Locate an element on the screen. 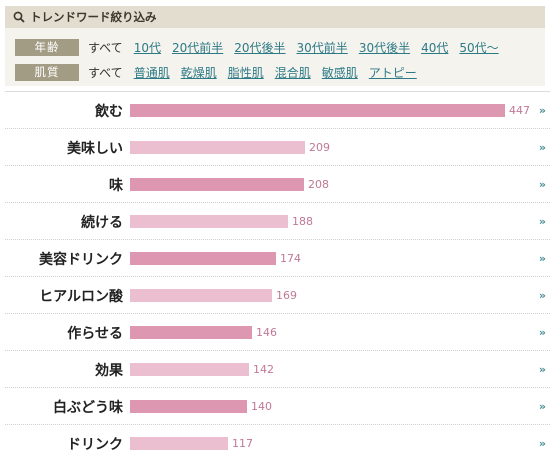 The image size is (550, 469). ranking-row: 白ぶどう味 140 » is located at coordinates (277, 405).